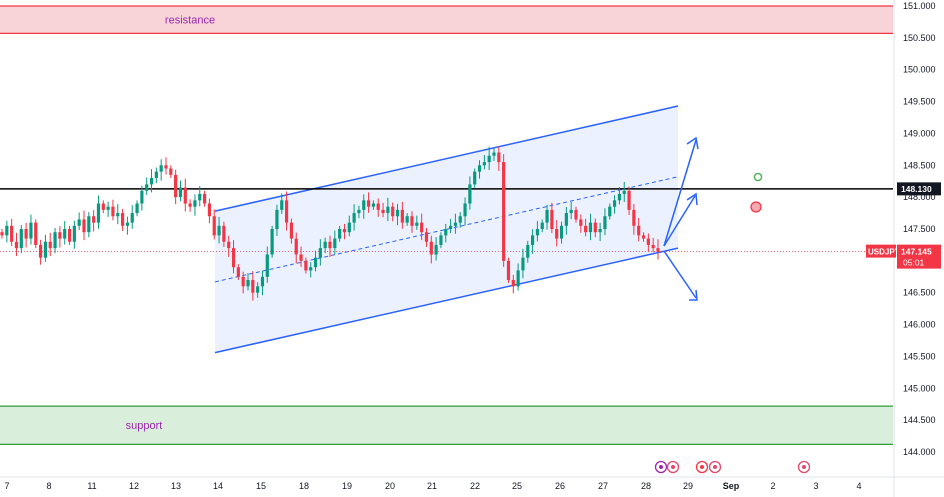 This screenshot has height=497, width=944. What do you see at coordinates (919, 70) in the screenshot?
I see `y-tick-label: 150.000` at bounding box center [919, 70].